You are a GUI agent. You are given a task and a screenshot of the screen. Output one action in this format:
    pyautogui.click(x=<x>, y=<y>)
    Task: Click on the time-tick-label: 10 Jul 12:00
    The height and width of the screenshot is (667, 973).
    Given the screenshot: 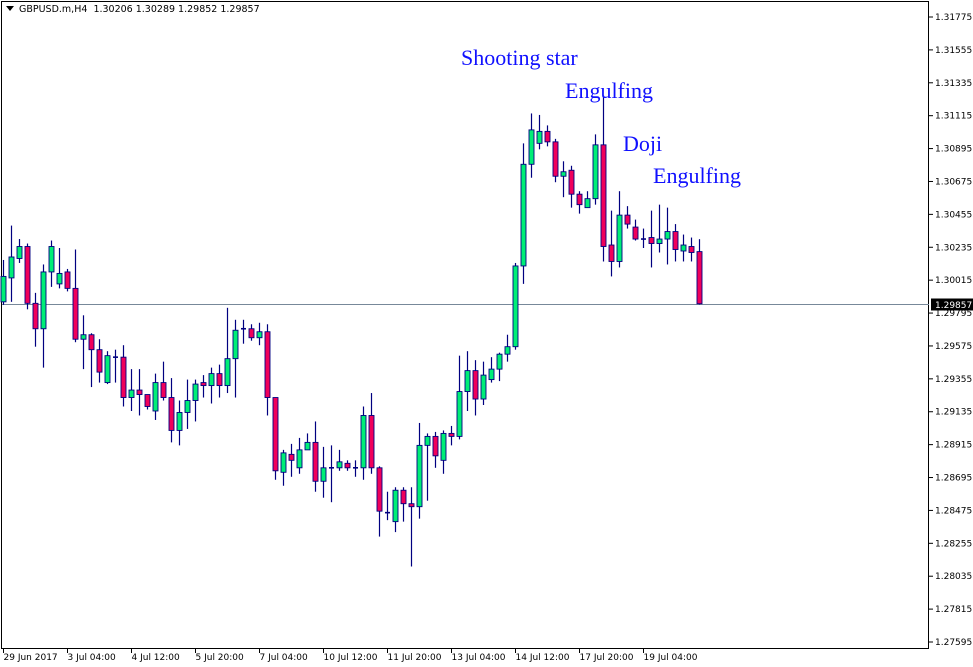 What is the action you would take?
    pyautogui.click(x=351, y=658)
    